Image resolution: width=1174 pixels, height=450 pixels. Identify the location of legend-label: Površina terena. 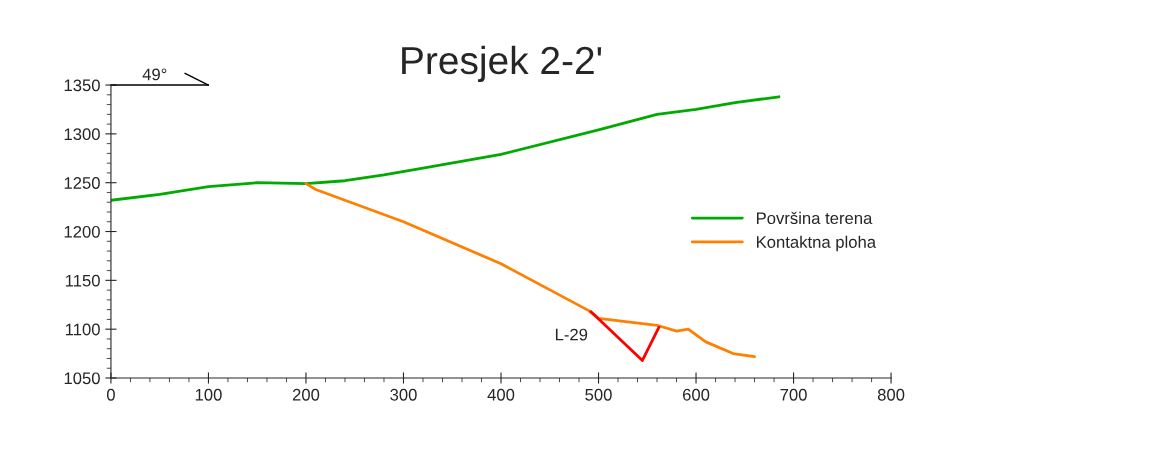
(814, 218).